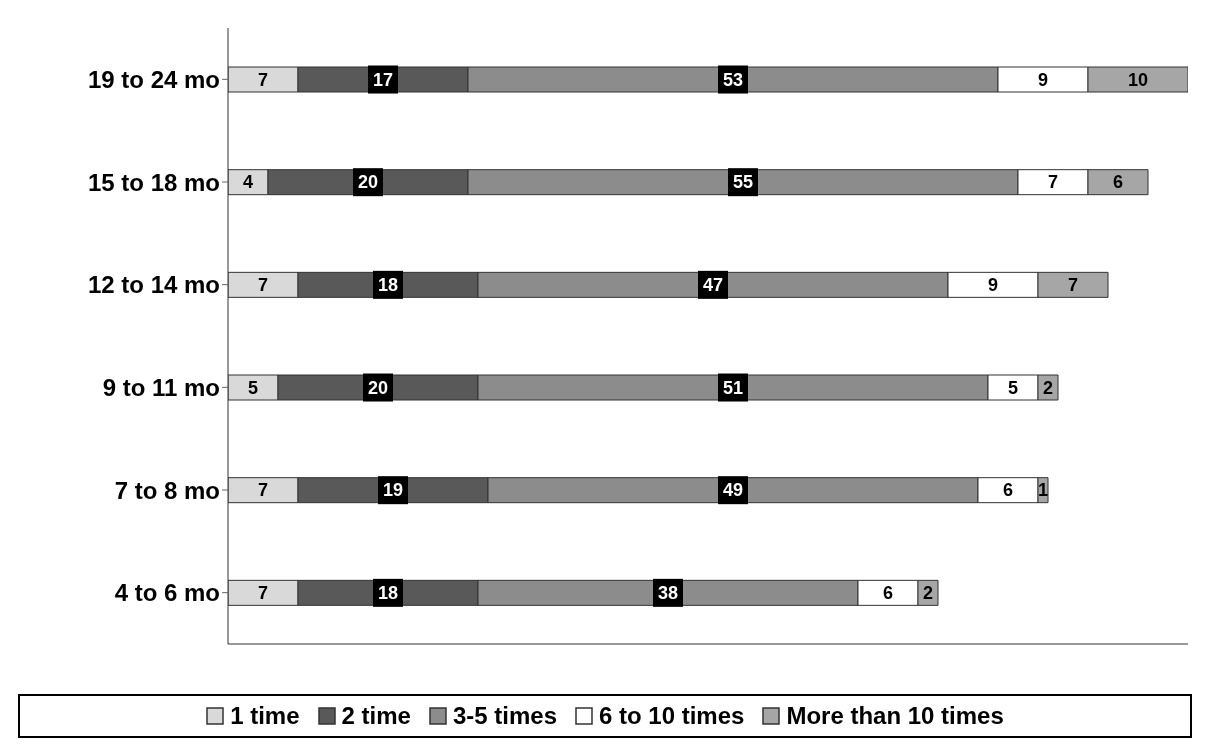 This screenshot has width=1228, height=752. What do you see at coordinates (161, 387) in the screenshot?
I see `y-tick-label: 9 to 11 mo` at bounding box center [161, 387].